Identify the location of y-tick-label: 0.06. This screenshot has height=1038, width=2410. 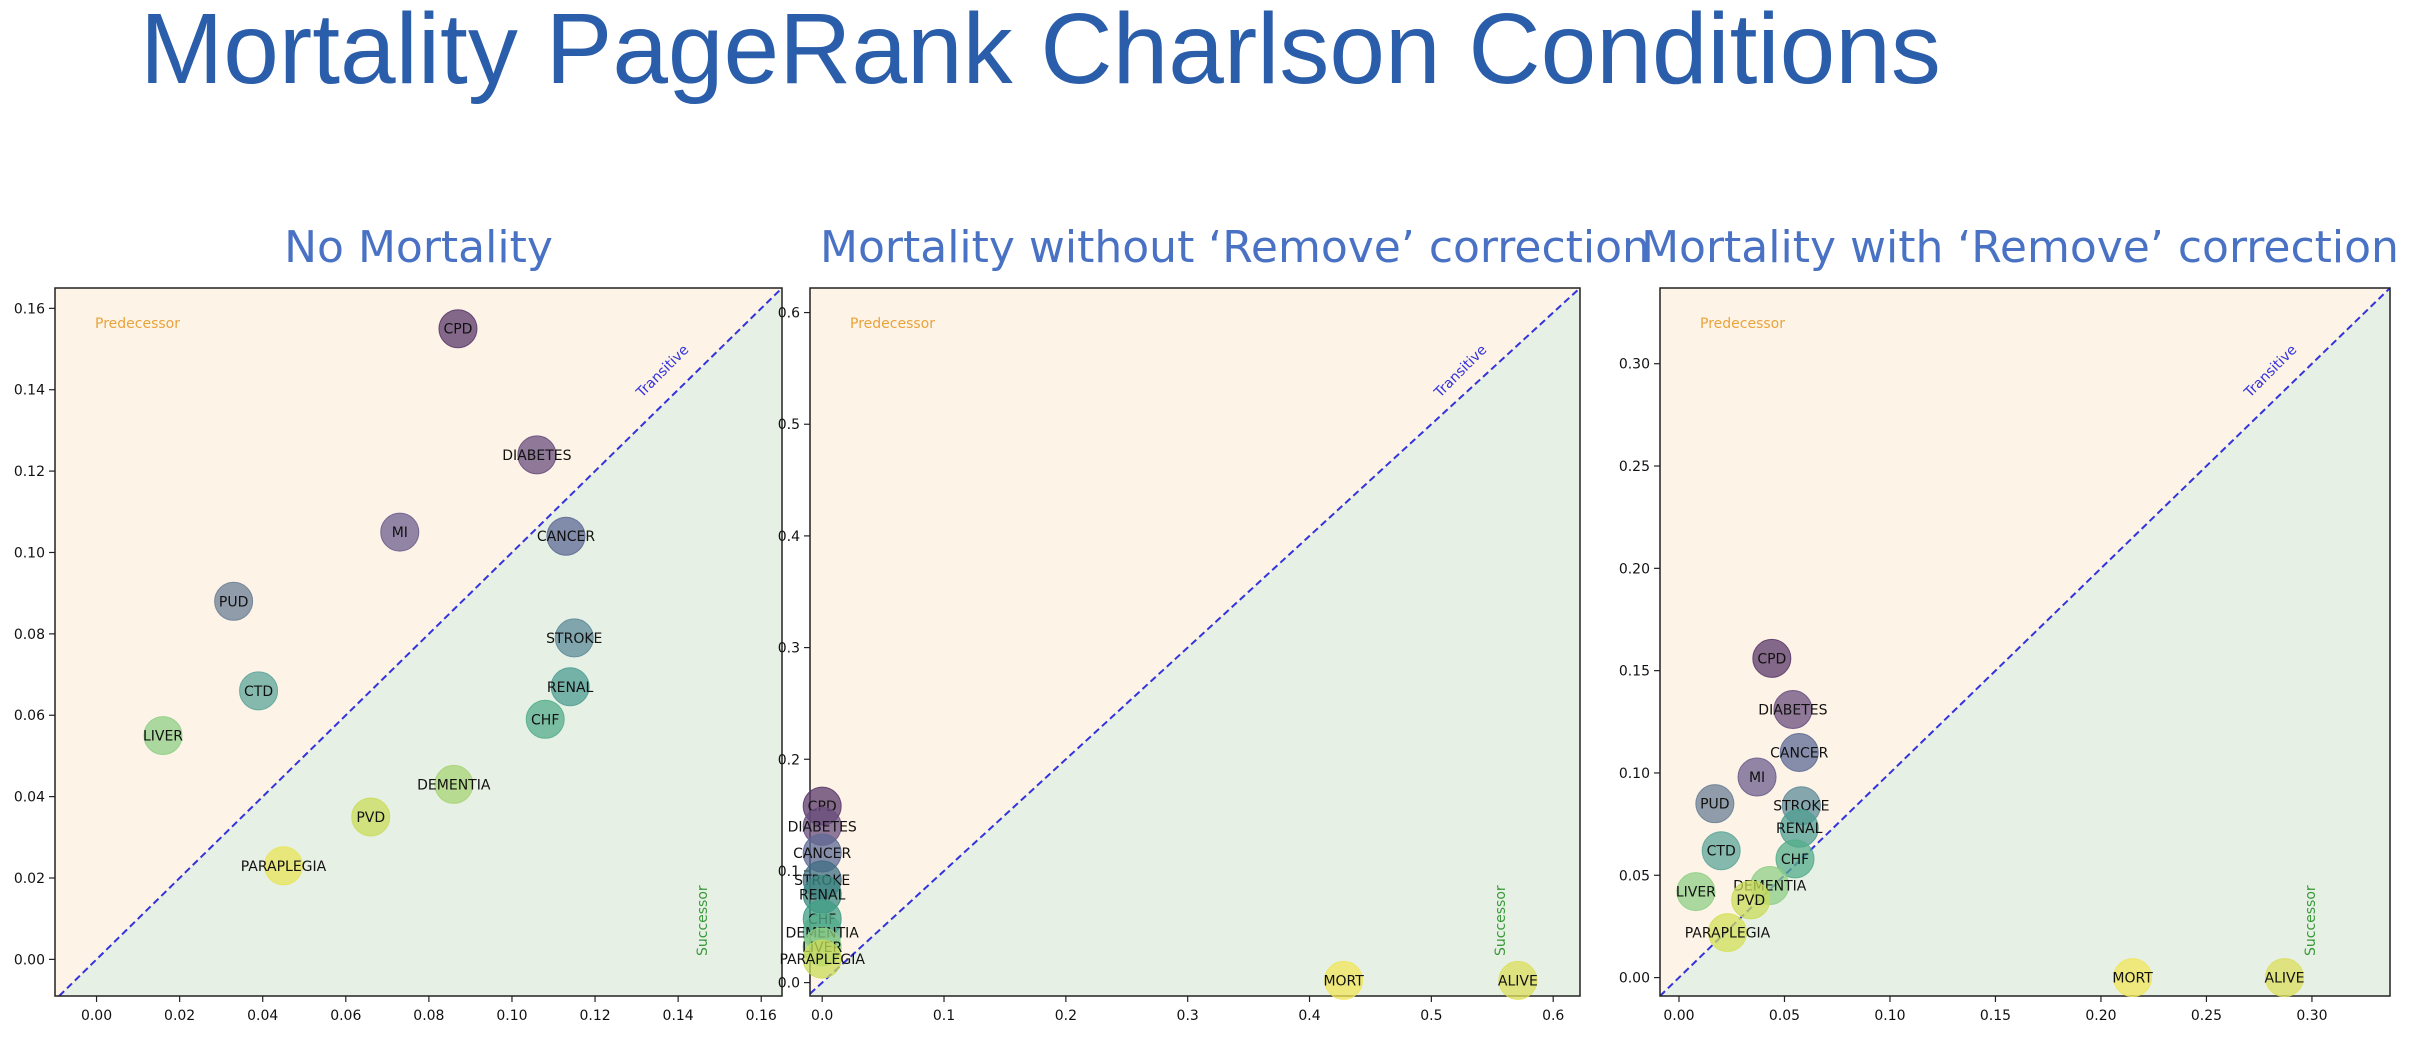
(29, 716).